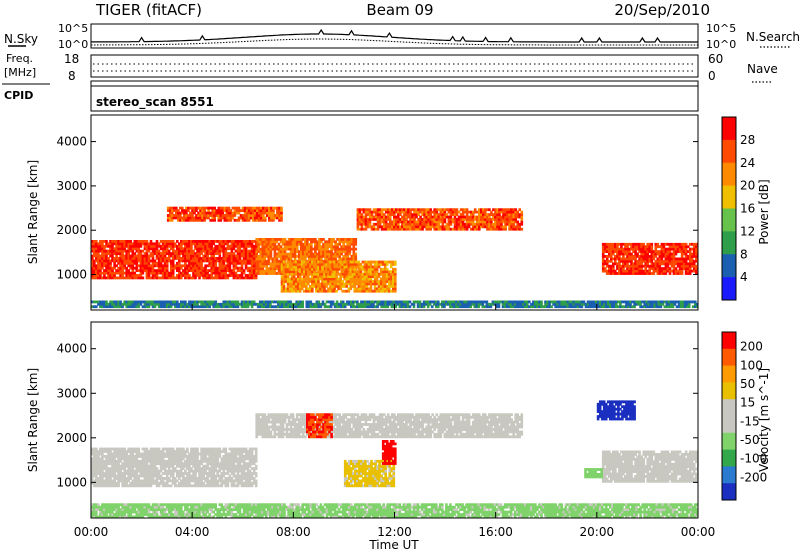 The height and width of the screenshot is (558, 800). What do you see at coordinates (33, 212) in the screenshot?
I see `power-y-label: Slant Range [km]` at bounding box center [33, 212].